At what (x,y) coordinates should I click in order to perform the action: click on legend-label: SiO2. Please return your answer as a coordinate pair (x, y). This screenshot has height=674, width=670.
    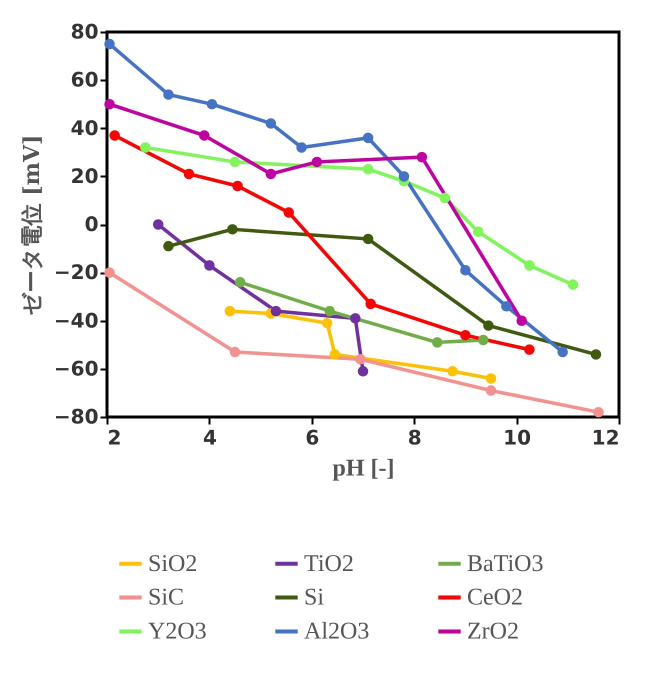
    Looking at the image, I should click on (173, 563).